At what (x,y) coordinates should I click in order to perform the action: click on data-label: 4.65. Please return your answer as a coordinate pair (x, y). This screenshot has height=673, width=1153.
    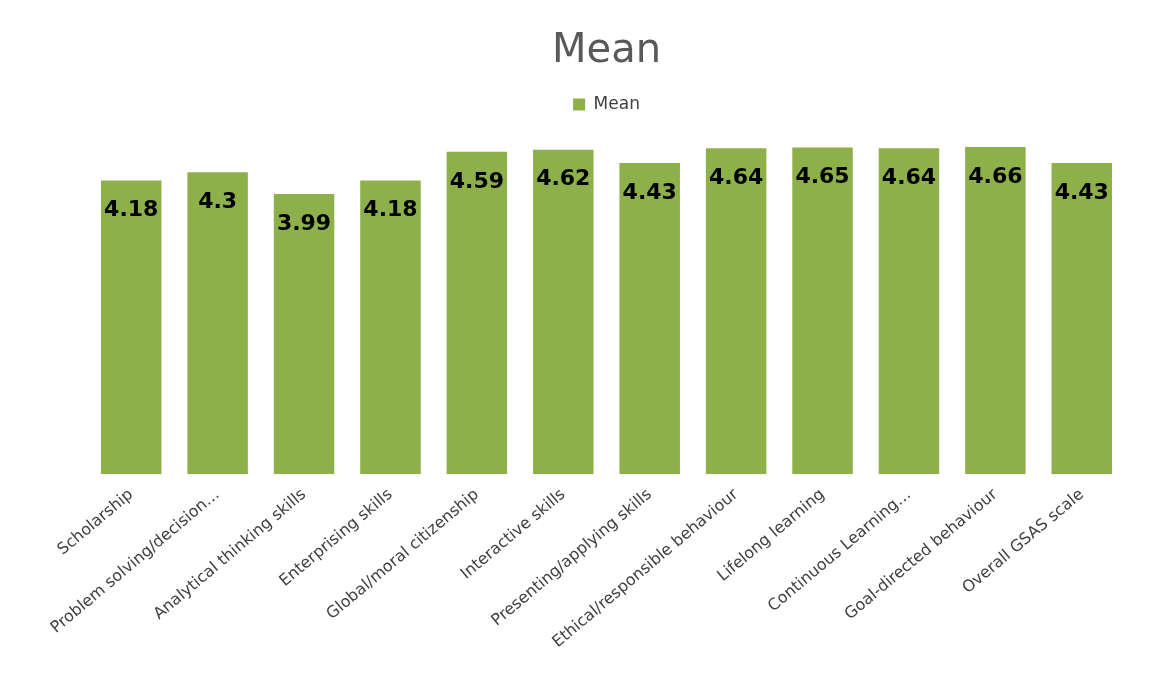
    Looking at the image, I should click on (822, 176).